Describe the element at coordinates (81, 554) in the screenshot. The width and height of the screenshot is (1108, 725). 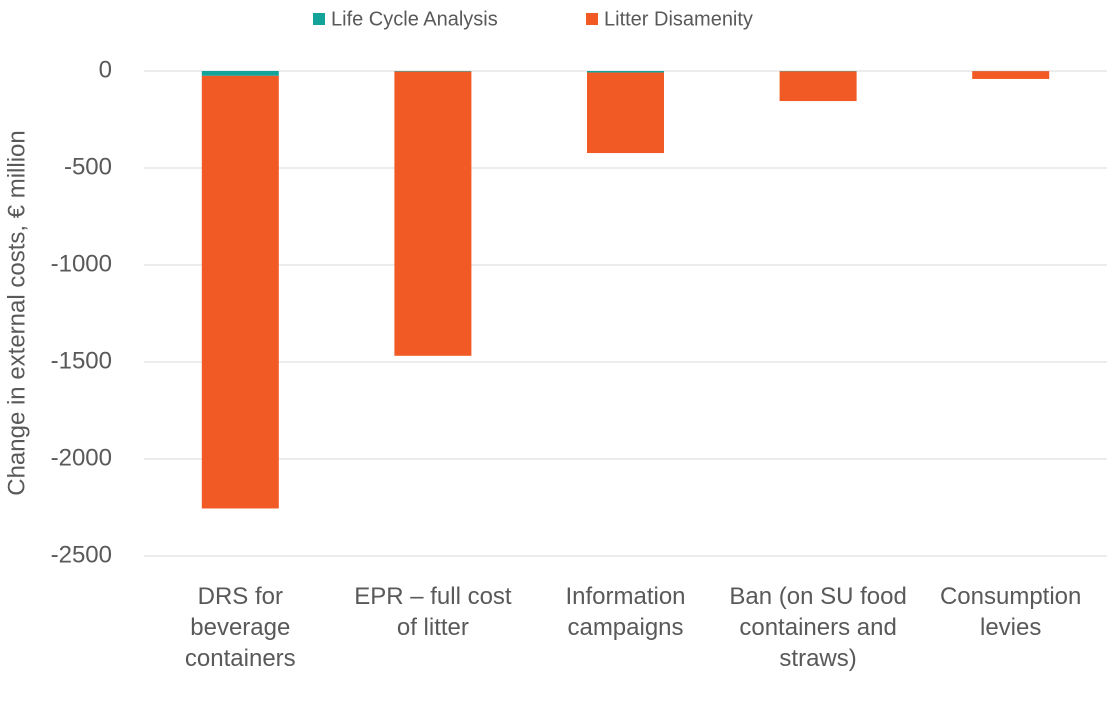
I see `y-tick-label: -2500` at that location.